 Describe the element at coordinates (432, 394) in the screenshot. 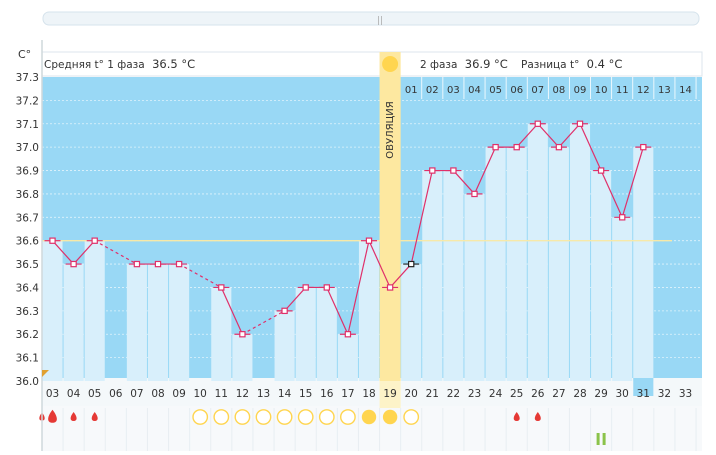

I see `x-tick-label: 21` at that location.